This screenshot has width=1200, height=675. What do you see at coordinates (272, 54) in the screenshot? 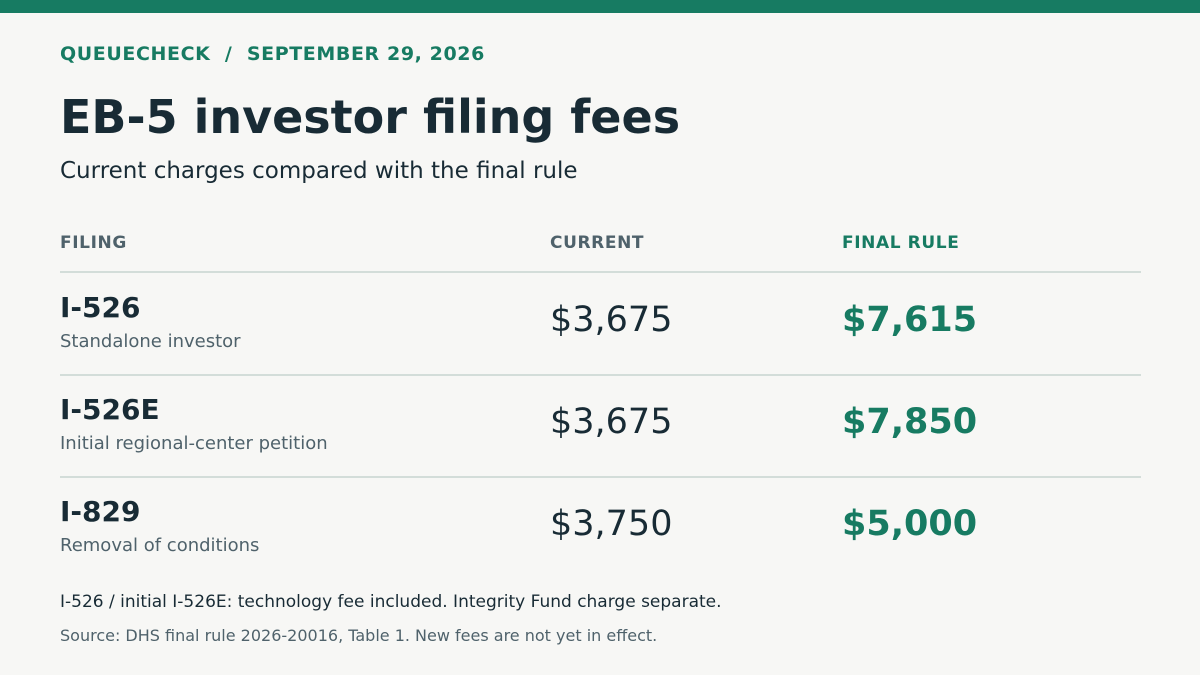
I see `kicker-dateline: QUEUECHECK / SEPTEMBER 29, 2026` at bounding box center [272, 54].